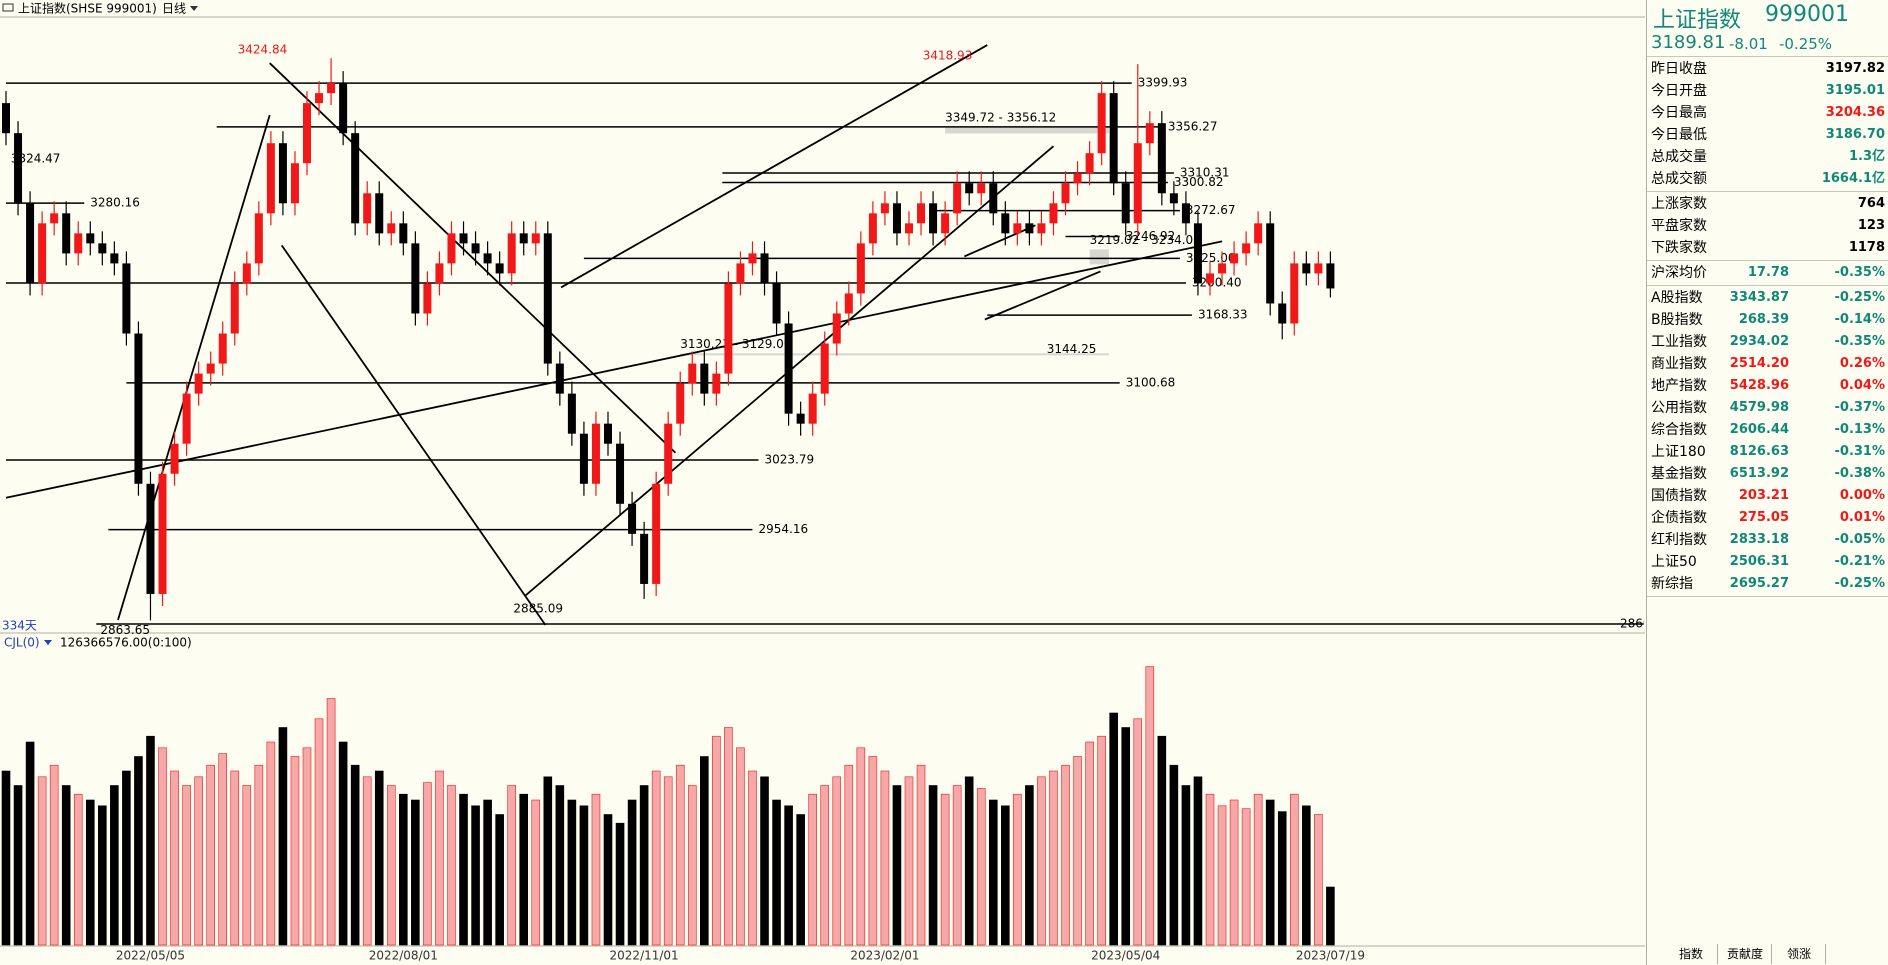 The width and height of the screenshot is (1888, 965). What do you see at coordinates (1759, 297) in the screenshot?
I see `index-value: 3343.87` at bounding box center [1759, 297].